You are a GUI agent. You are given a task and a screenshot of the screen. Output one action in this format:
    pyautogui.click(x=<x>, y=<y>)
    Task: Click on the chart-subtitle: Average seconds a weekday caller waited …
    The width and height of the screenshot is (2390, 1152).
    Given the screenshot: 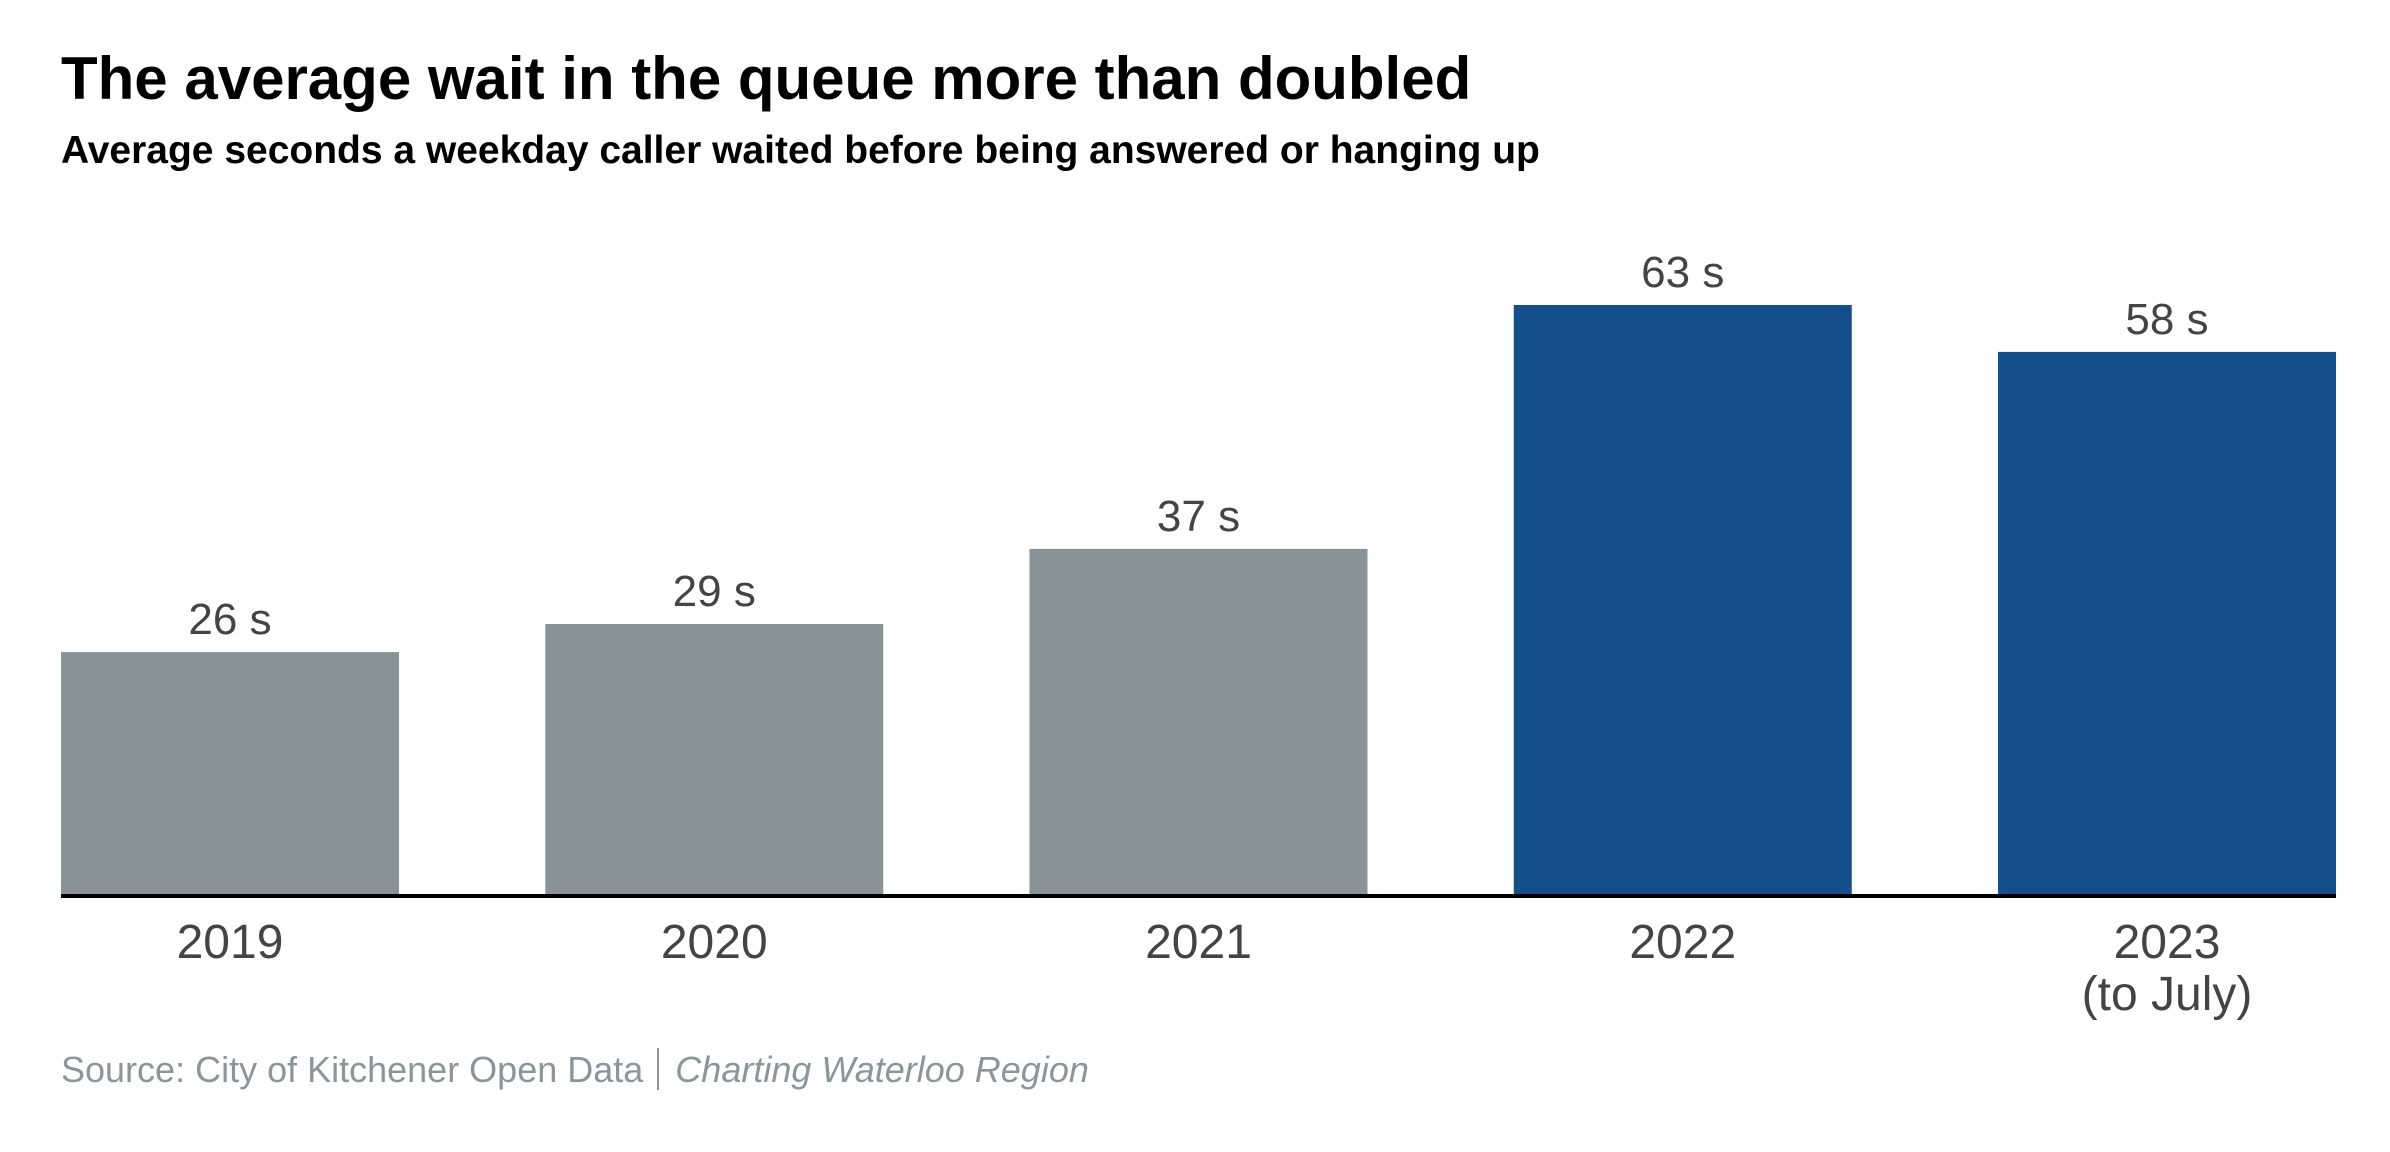 What is the action you would take?
    pyautogui.click(x=800, y=150)
    